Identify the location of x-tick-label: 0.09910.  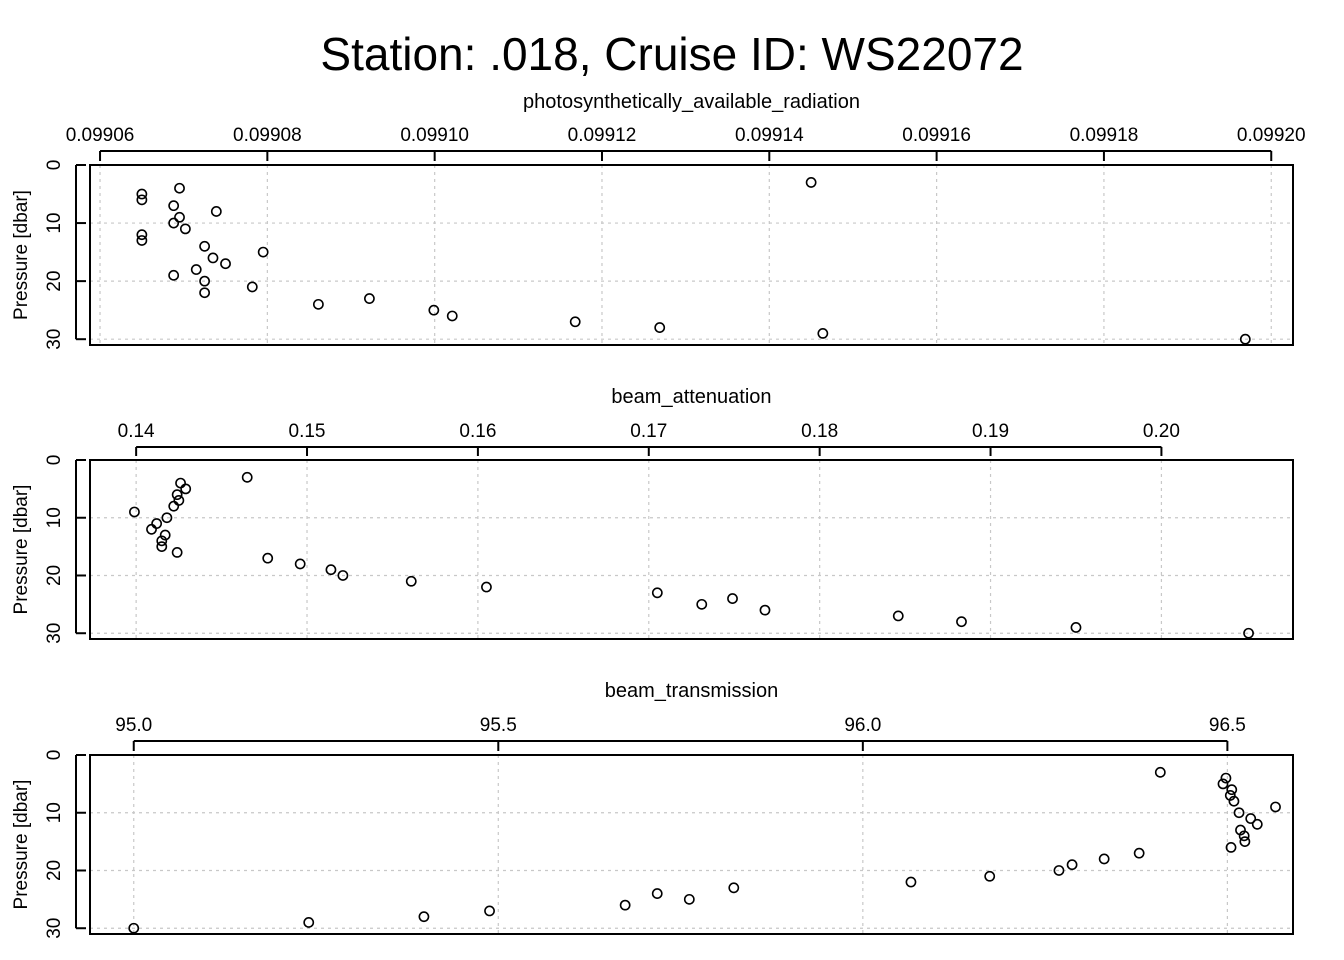
(434, 135).